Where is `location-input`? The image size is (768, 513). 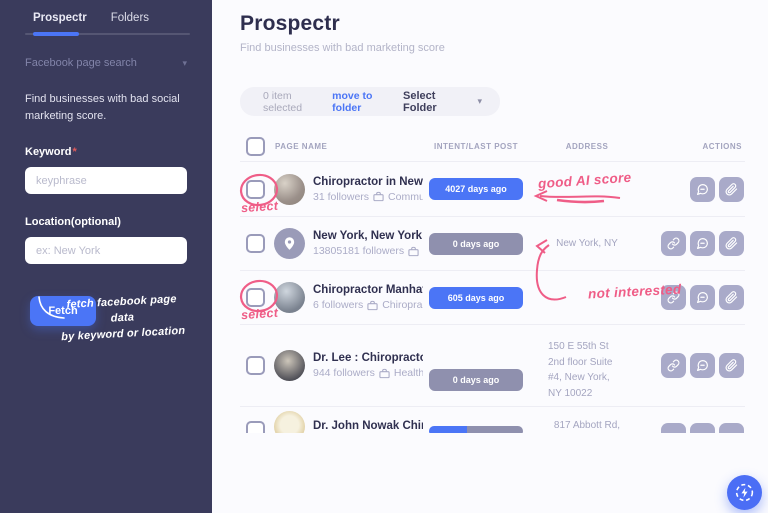 location-input is located at coordinates (106, 250).